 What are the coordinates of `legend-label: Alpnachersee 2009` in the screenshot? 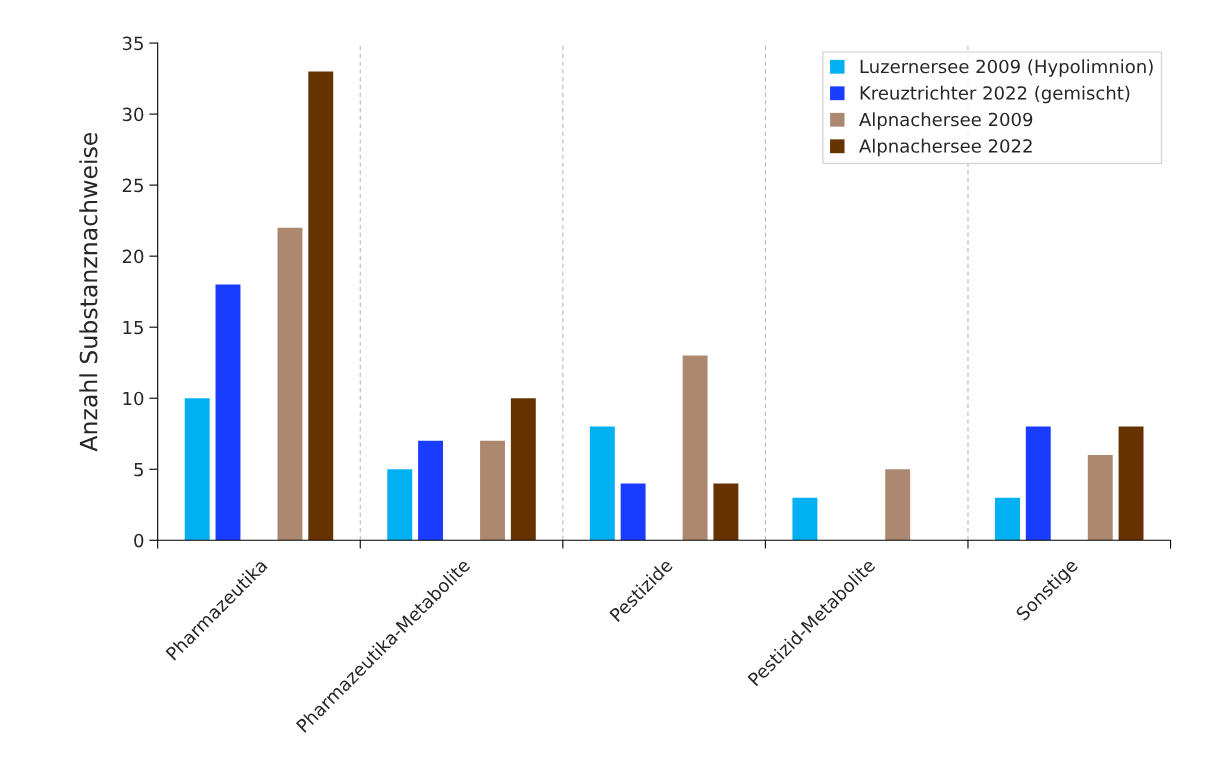 It's located at (946, 121).